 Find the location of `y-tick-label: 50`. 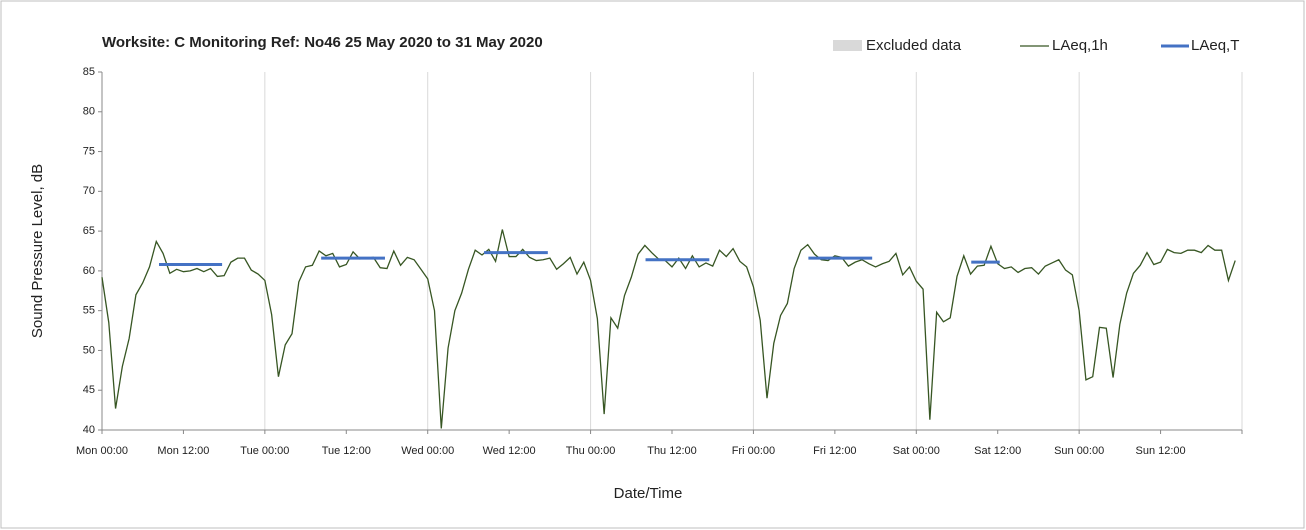

y-tick-label: 50 is located at coordinates (89, 350).